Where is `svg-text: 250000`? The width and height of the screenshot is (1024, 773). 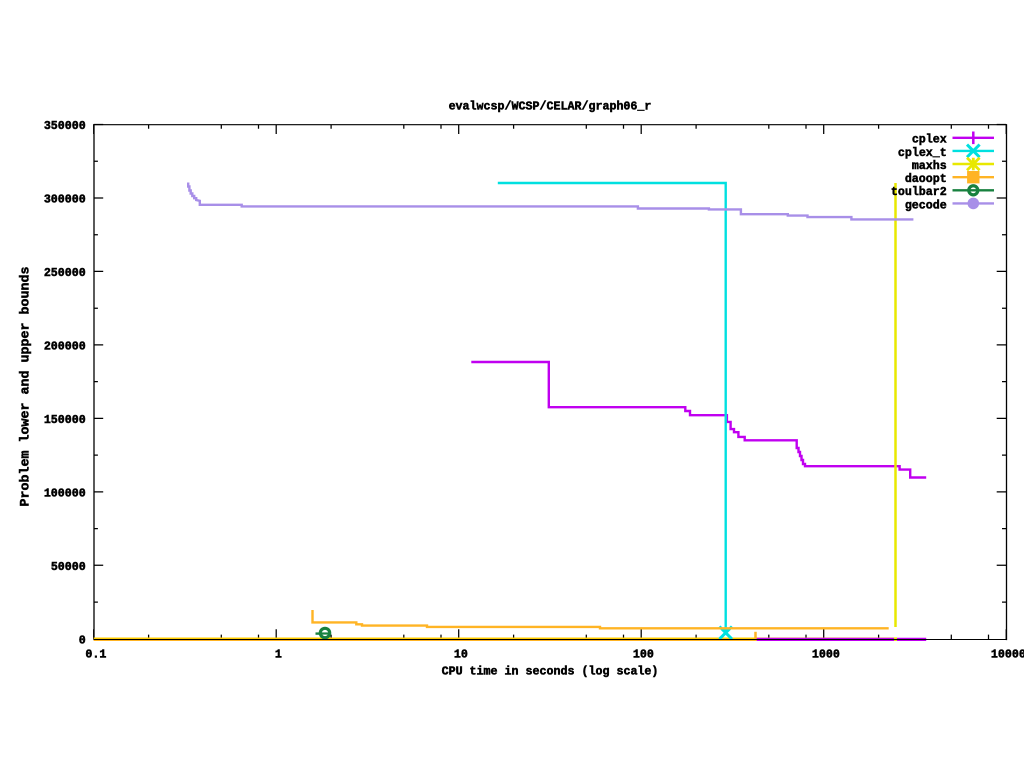 svg-text: 250000 is located at coordinates (65, 273).